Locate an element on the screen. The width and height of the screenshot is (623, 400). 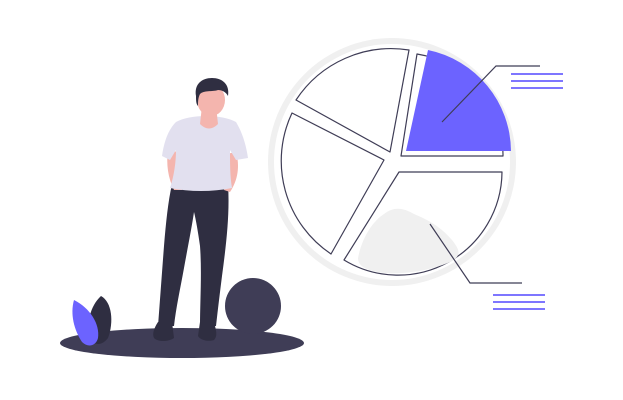
person-head is located at coordinates (211, 100).